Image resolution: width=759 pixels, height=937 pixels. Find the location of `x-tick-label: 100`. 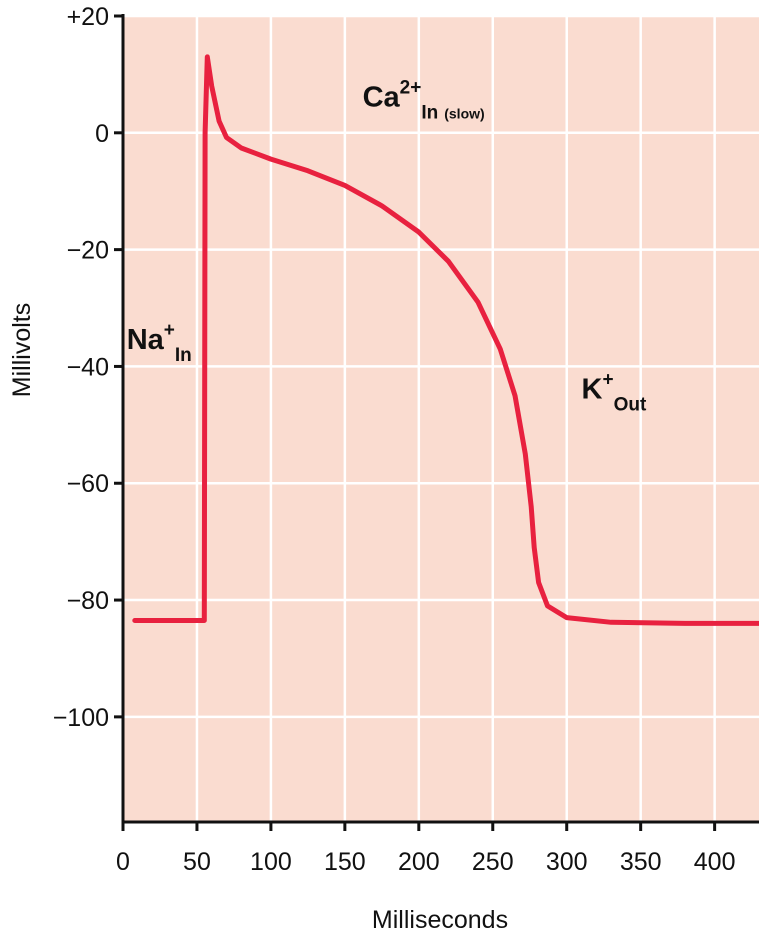

x-tick-label: 100 is located at coordinates (271, 862).